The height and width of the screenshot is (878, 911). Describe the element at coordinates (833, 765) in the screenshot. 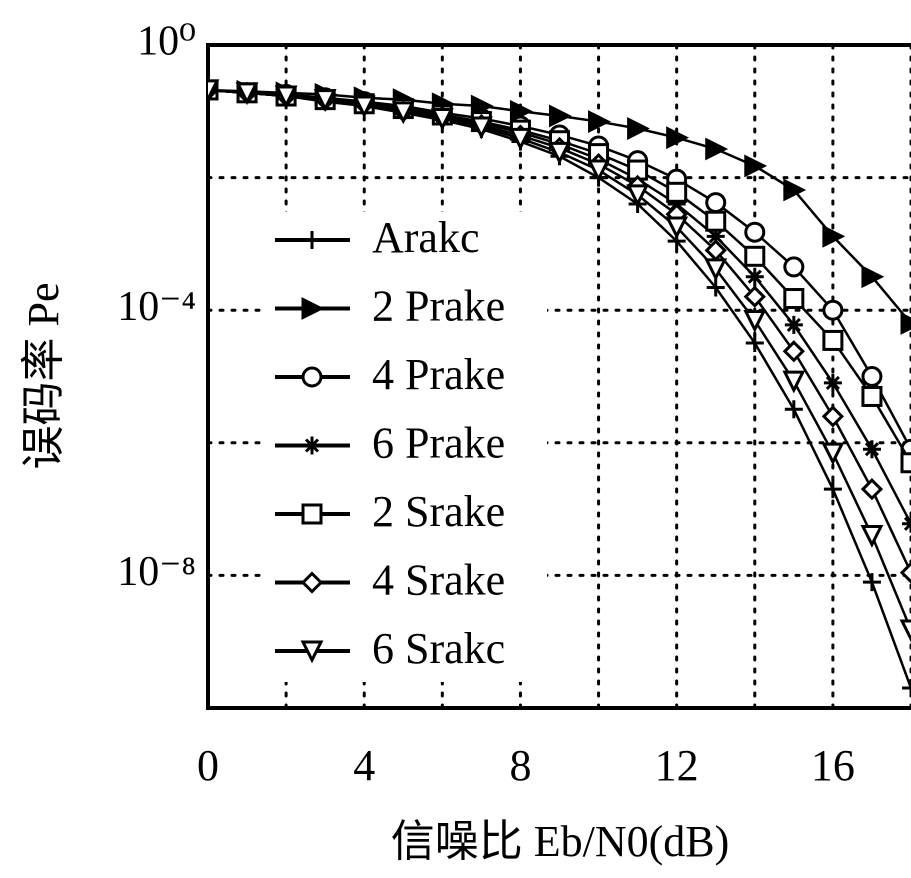

I see `x-tick-label: 16` at that location.